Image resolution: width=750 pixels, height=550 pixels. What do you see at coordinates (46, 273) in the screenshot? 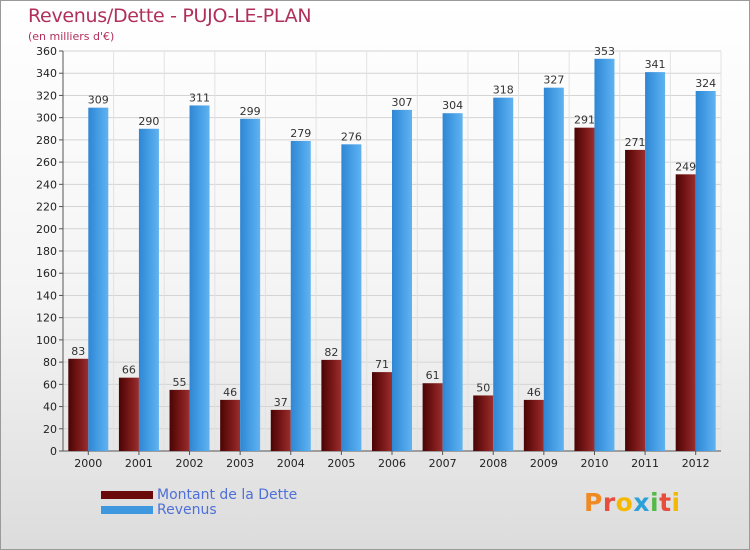
I see `y-tick-label: 160` at bounding box center [46, 273].